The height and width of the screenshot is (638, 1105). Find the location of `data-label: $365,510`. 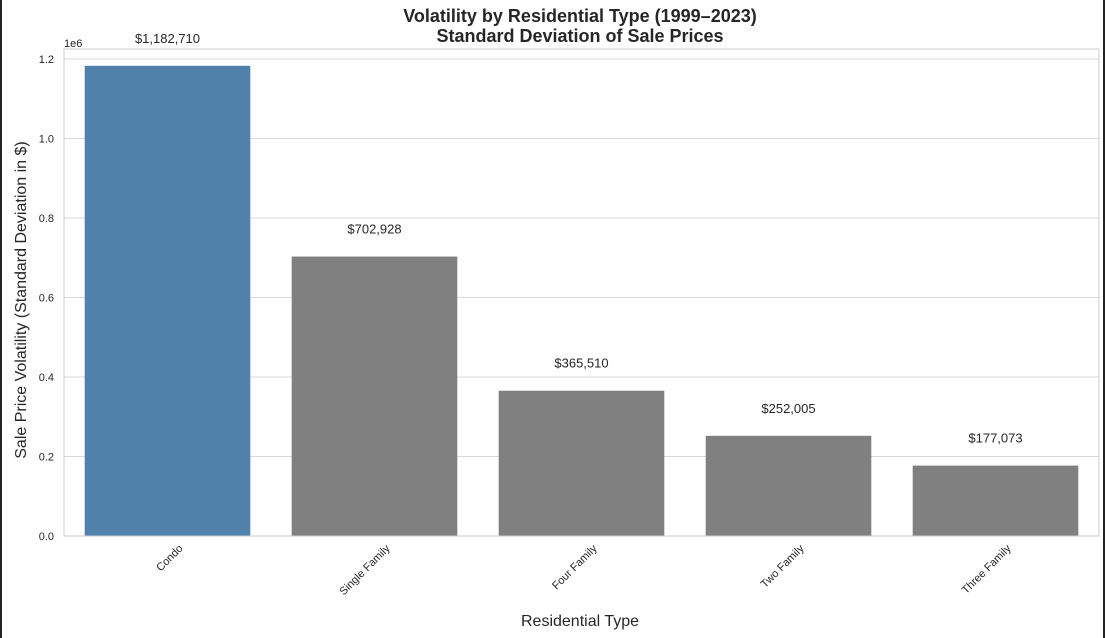

data-label: $365,510 is located at coordinates (581, 363).